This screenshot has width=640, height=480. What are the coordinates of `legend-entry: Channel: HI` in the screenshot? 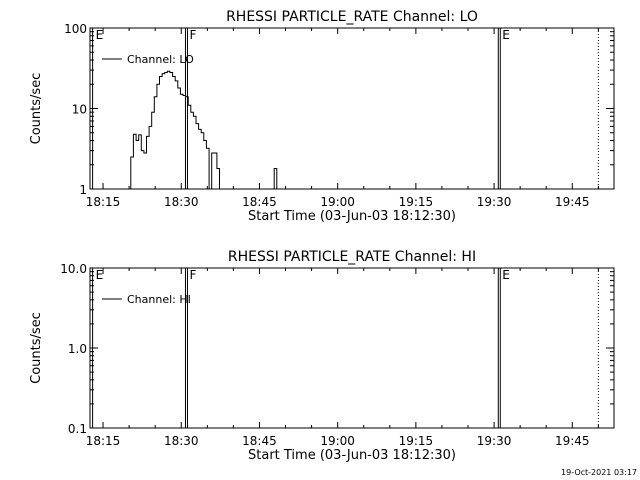 It's located at (159, 299).